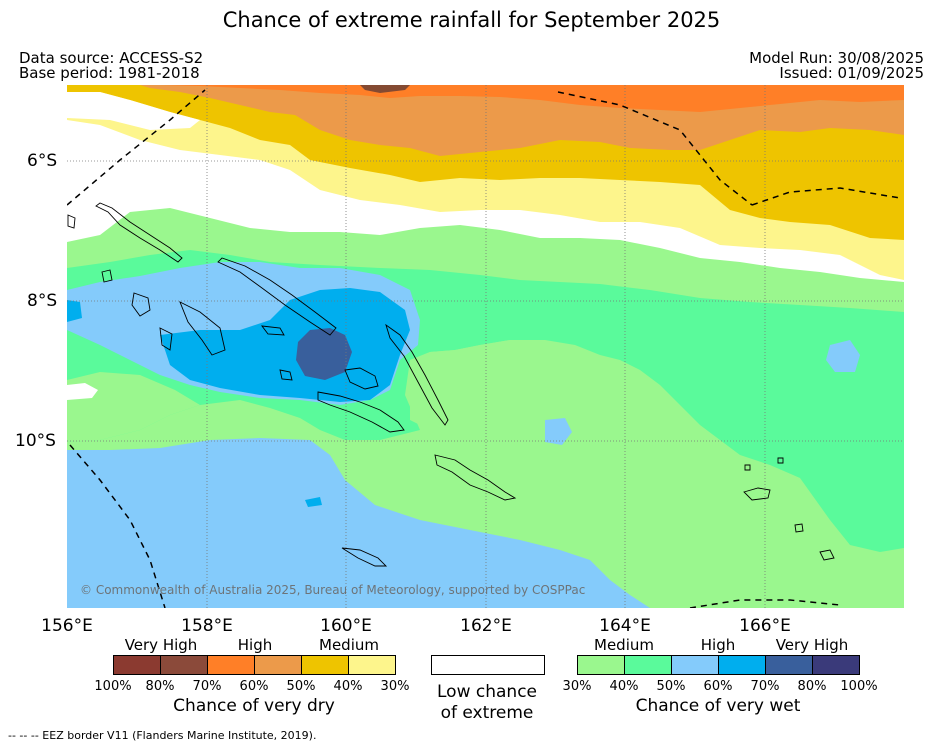  What do you see at coordinates (812, 686) in the screenshot?
I see `wet-tick-5: 80%` at bounding box center [812, 686].